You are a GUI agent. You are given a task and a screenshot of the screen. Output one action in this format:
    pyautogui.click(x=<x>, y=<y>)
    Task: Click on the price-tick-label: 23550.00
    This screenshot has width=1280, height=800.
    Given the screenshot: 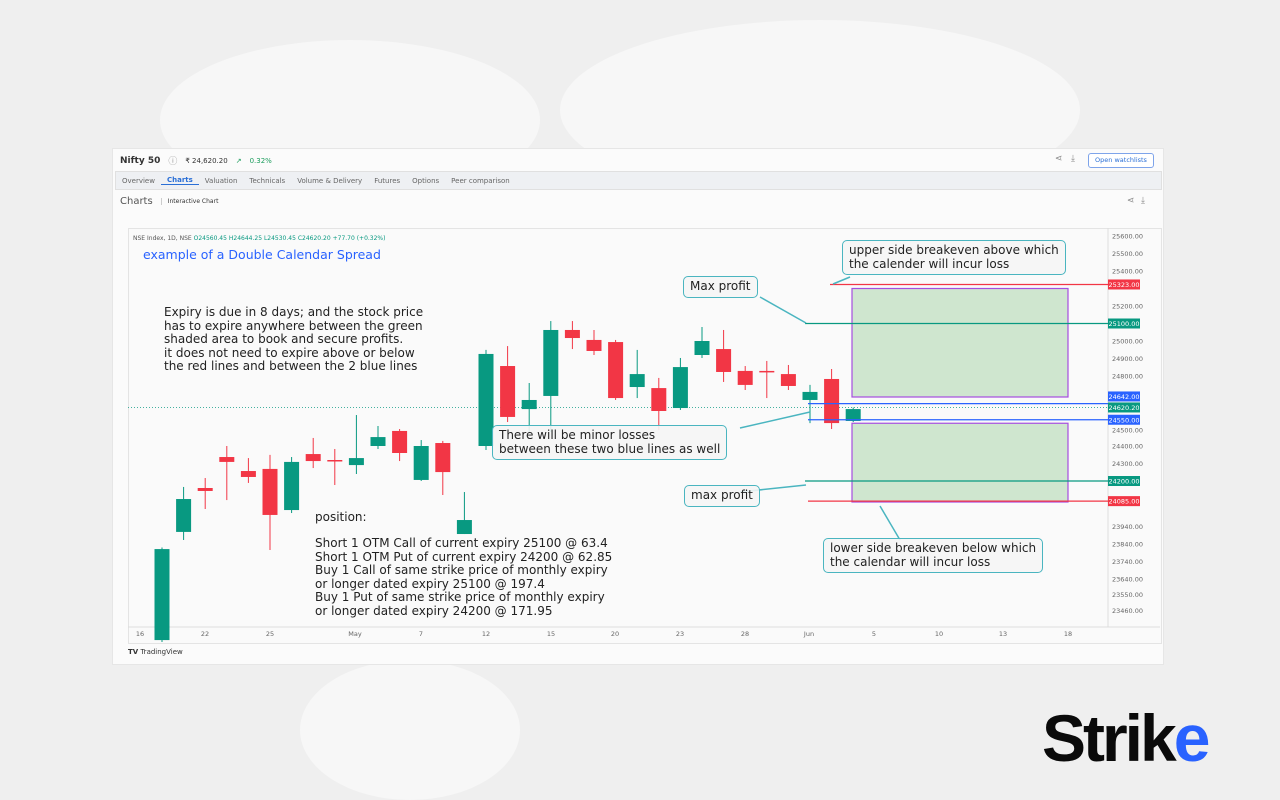 What is the action you would take?
    pyautogui.click(x=1127, y=595)
    